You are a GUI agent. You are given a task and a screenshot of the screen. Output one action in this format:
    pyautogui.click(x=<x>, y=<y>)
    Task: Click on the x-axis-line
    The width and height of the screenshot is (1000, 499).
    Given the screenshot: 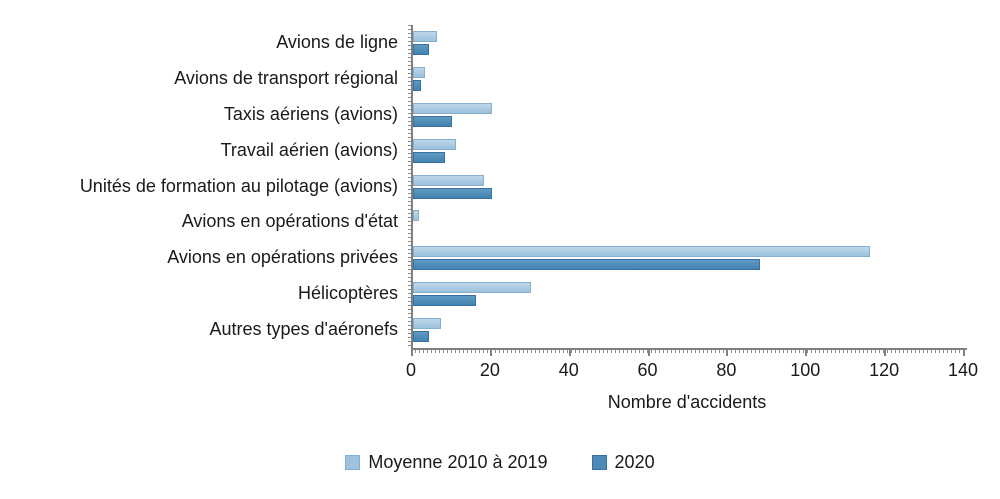 What is the action you would take?
    pyautogui.click(x=689, y=349)
    